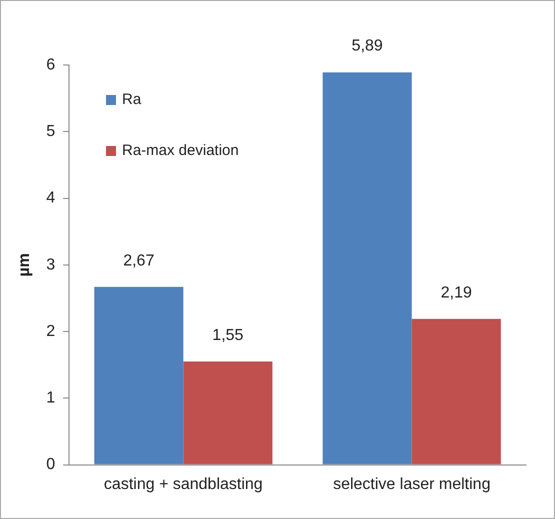 The height and width of the screenshot is (519, 555). I want to click on y-tick-label: 0, so click(51, 465).